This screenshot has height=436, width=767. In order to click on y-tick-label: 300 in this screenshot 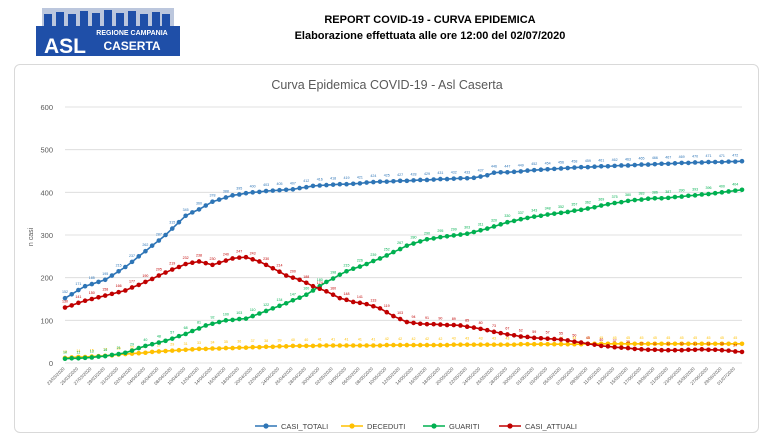, I will do `click(46, 235)`.